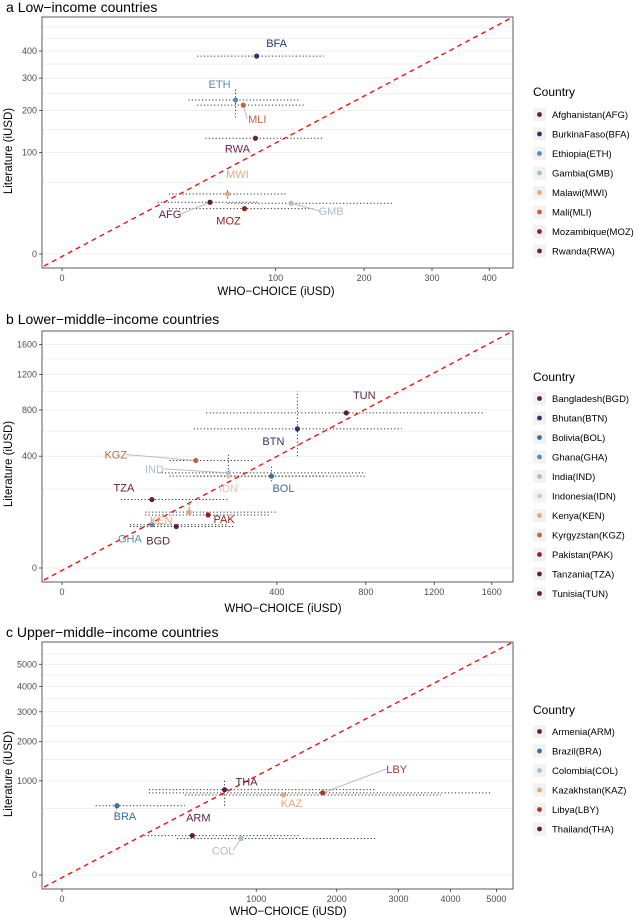 This screenshot has width=644, height=922. Describe the element at coordinates (27, 344) in the screenshot. I see `y-tick-label: 1600` at that location.